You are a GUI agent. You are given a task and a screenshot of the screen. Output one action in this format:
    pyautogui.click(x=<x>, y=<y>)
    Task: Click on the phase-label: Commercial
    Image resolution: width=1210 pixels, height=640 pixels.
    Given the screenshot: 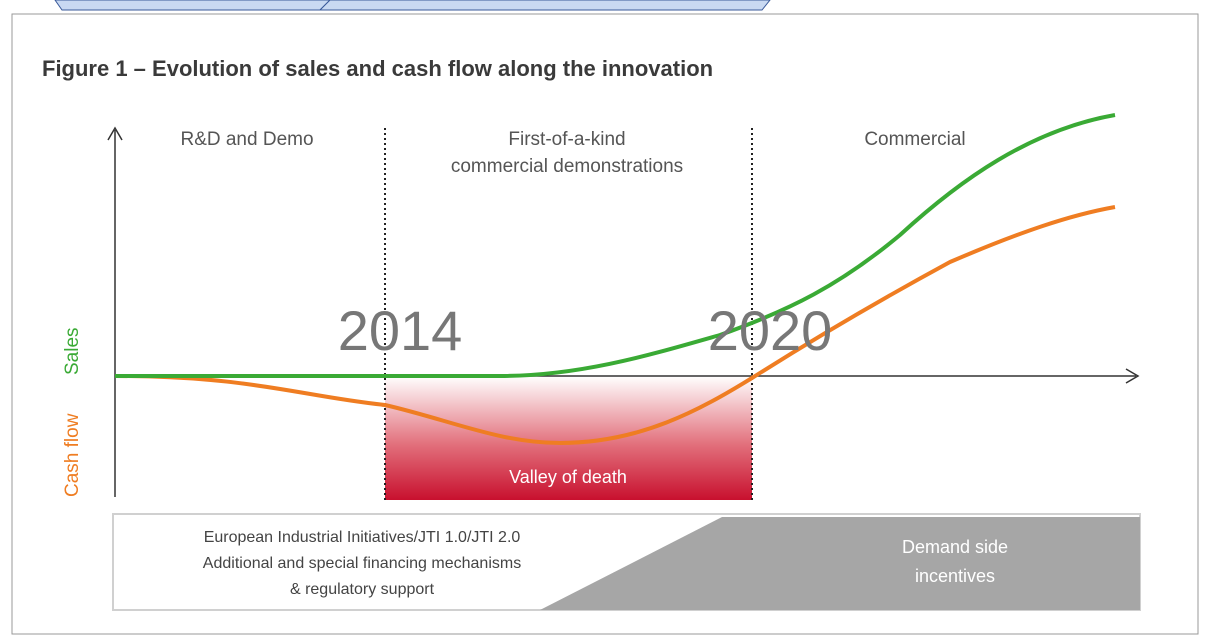 What is the action you would take?
    pyautogui.click(x=914, y=139)
    